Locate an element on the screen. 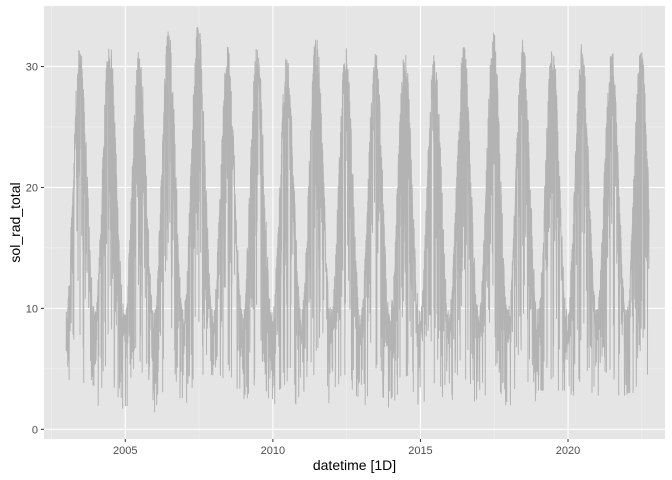 The height and width of the screenshot is (480, 672). x-tick-label: 2010 is located at coordinates (273, 451).